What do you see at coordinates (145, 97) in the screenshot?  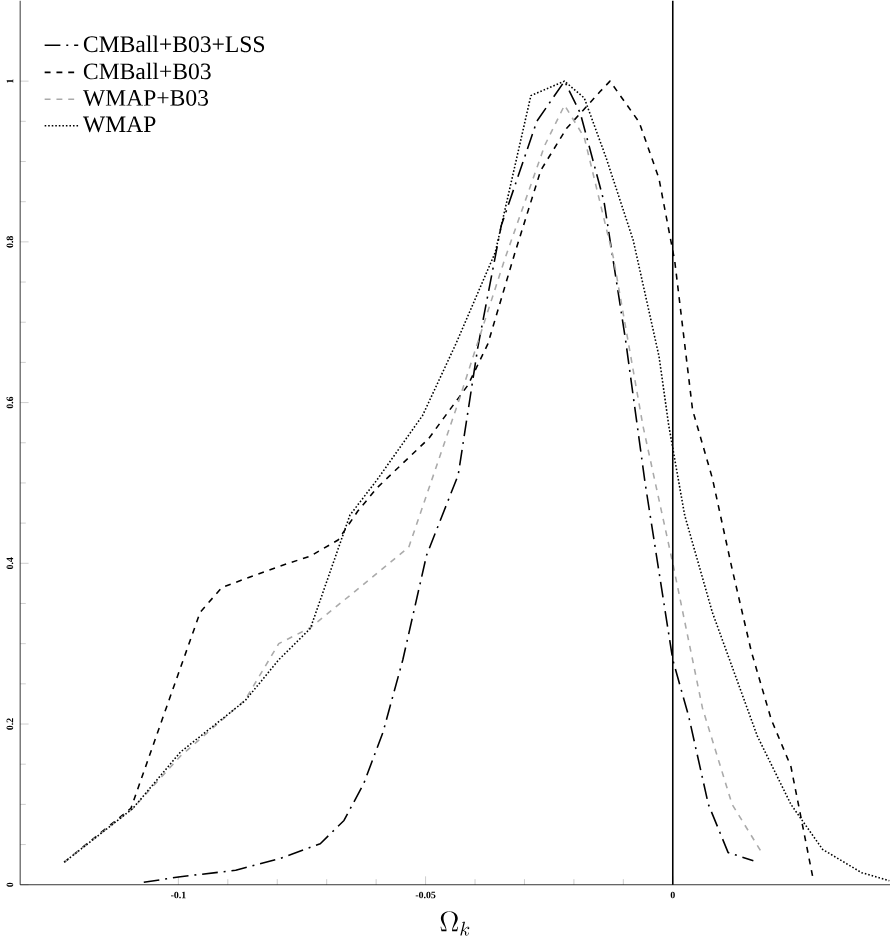 I see `legend-label: WMAP+B03` at bounding box center [145, 97].